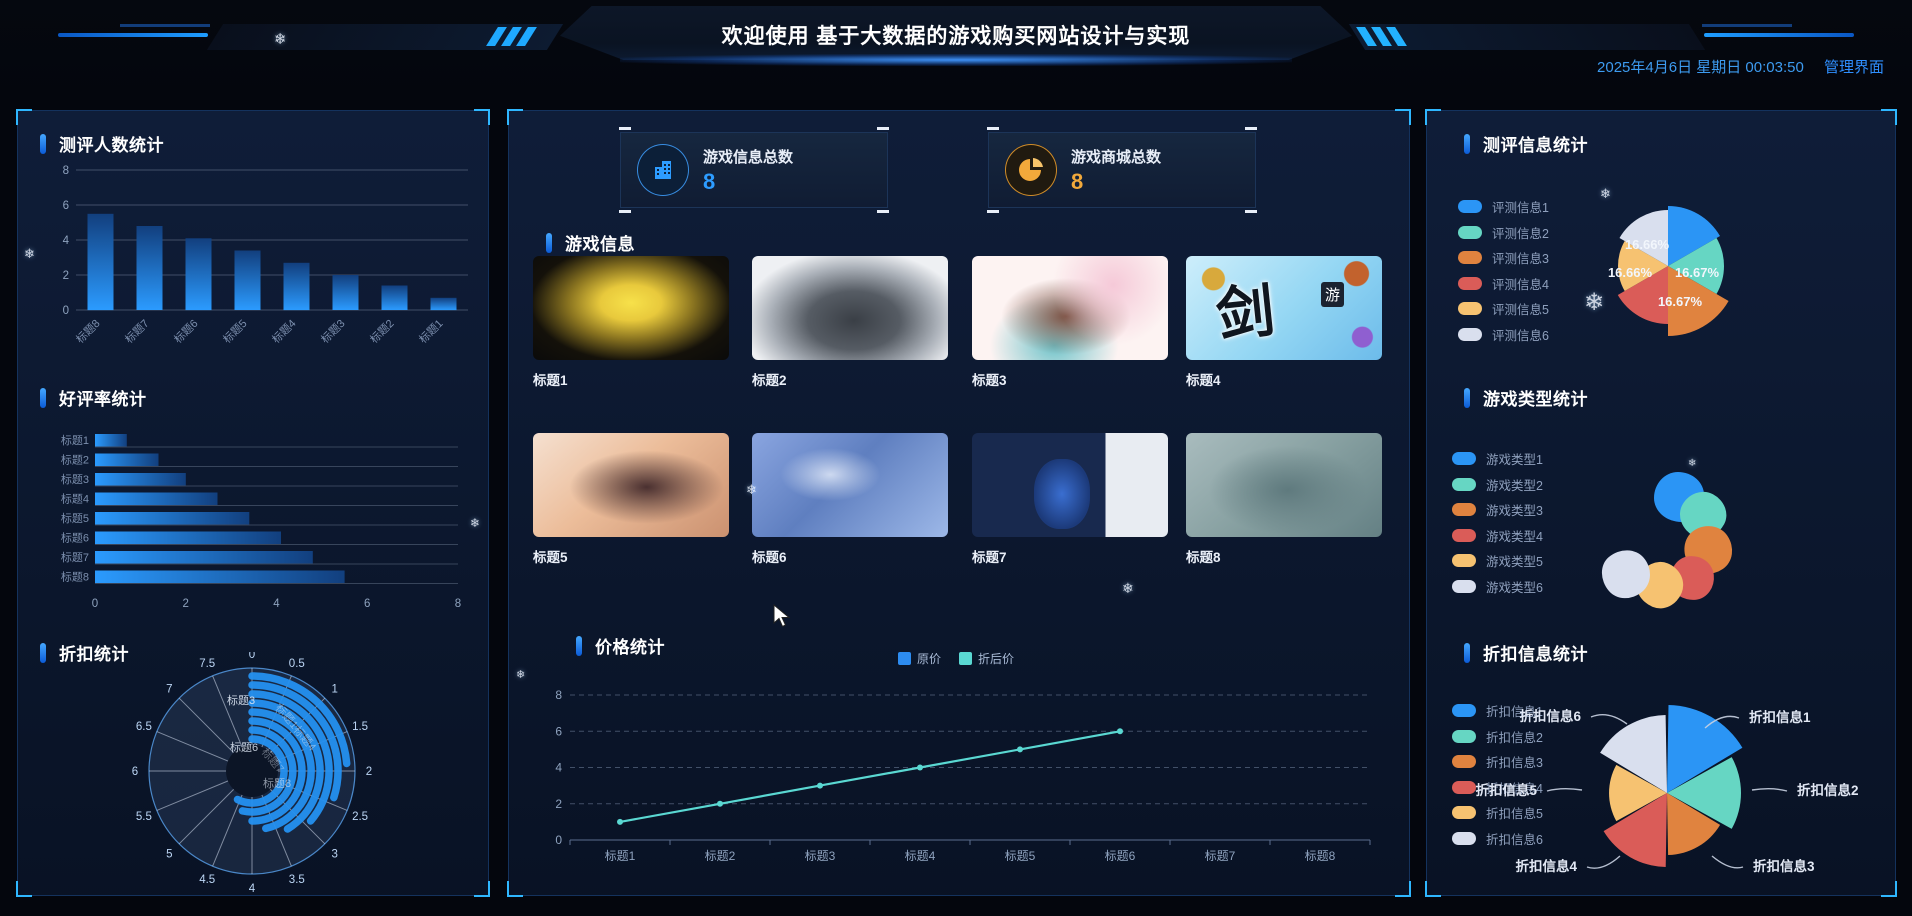  I want to click on page-title: 欢迎使用 基于大数据的游戏购买网站设计与实现, so click(956, 36).